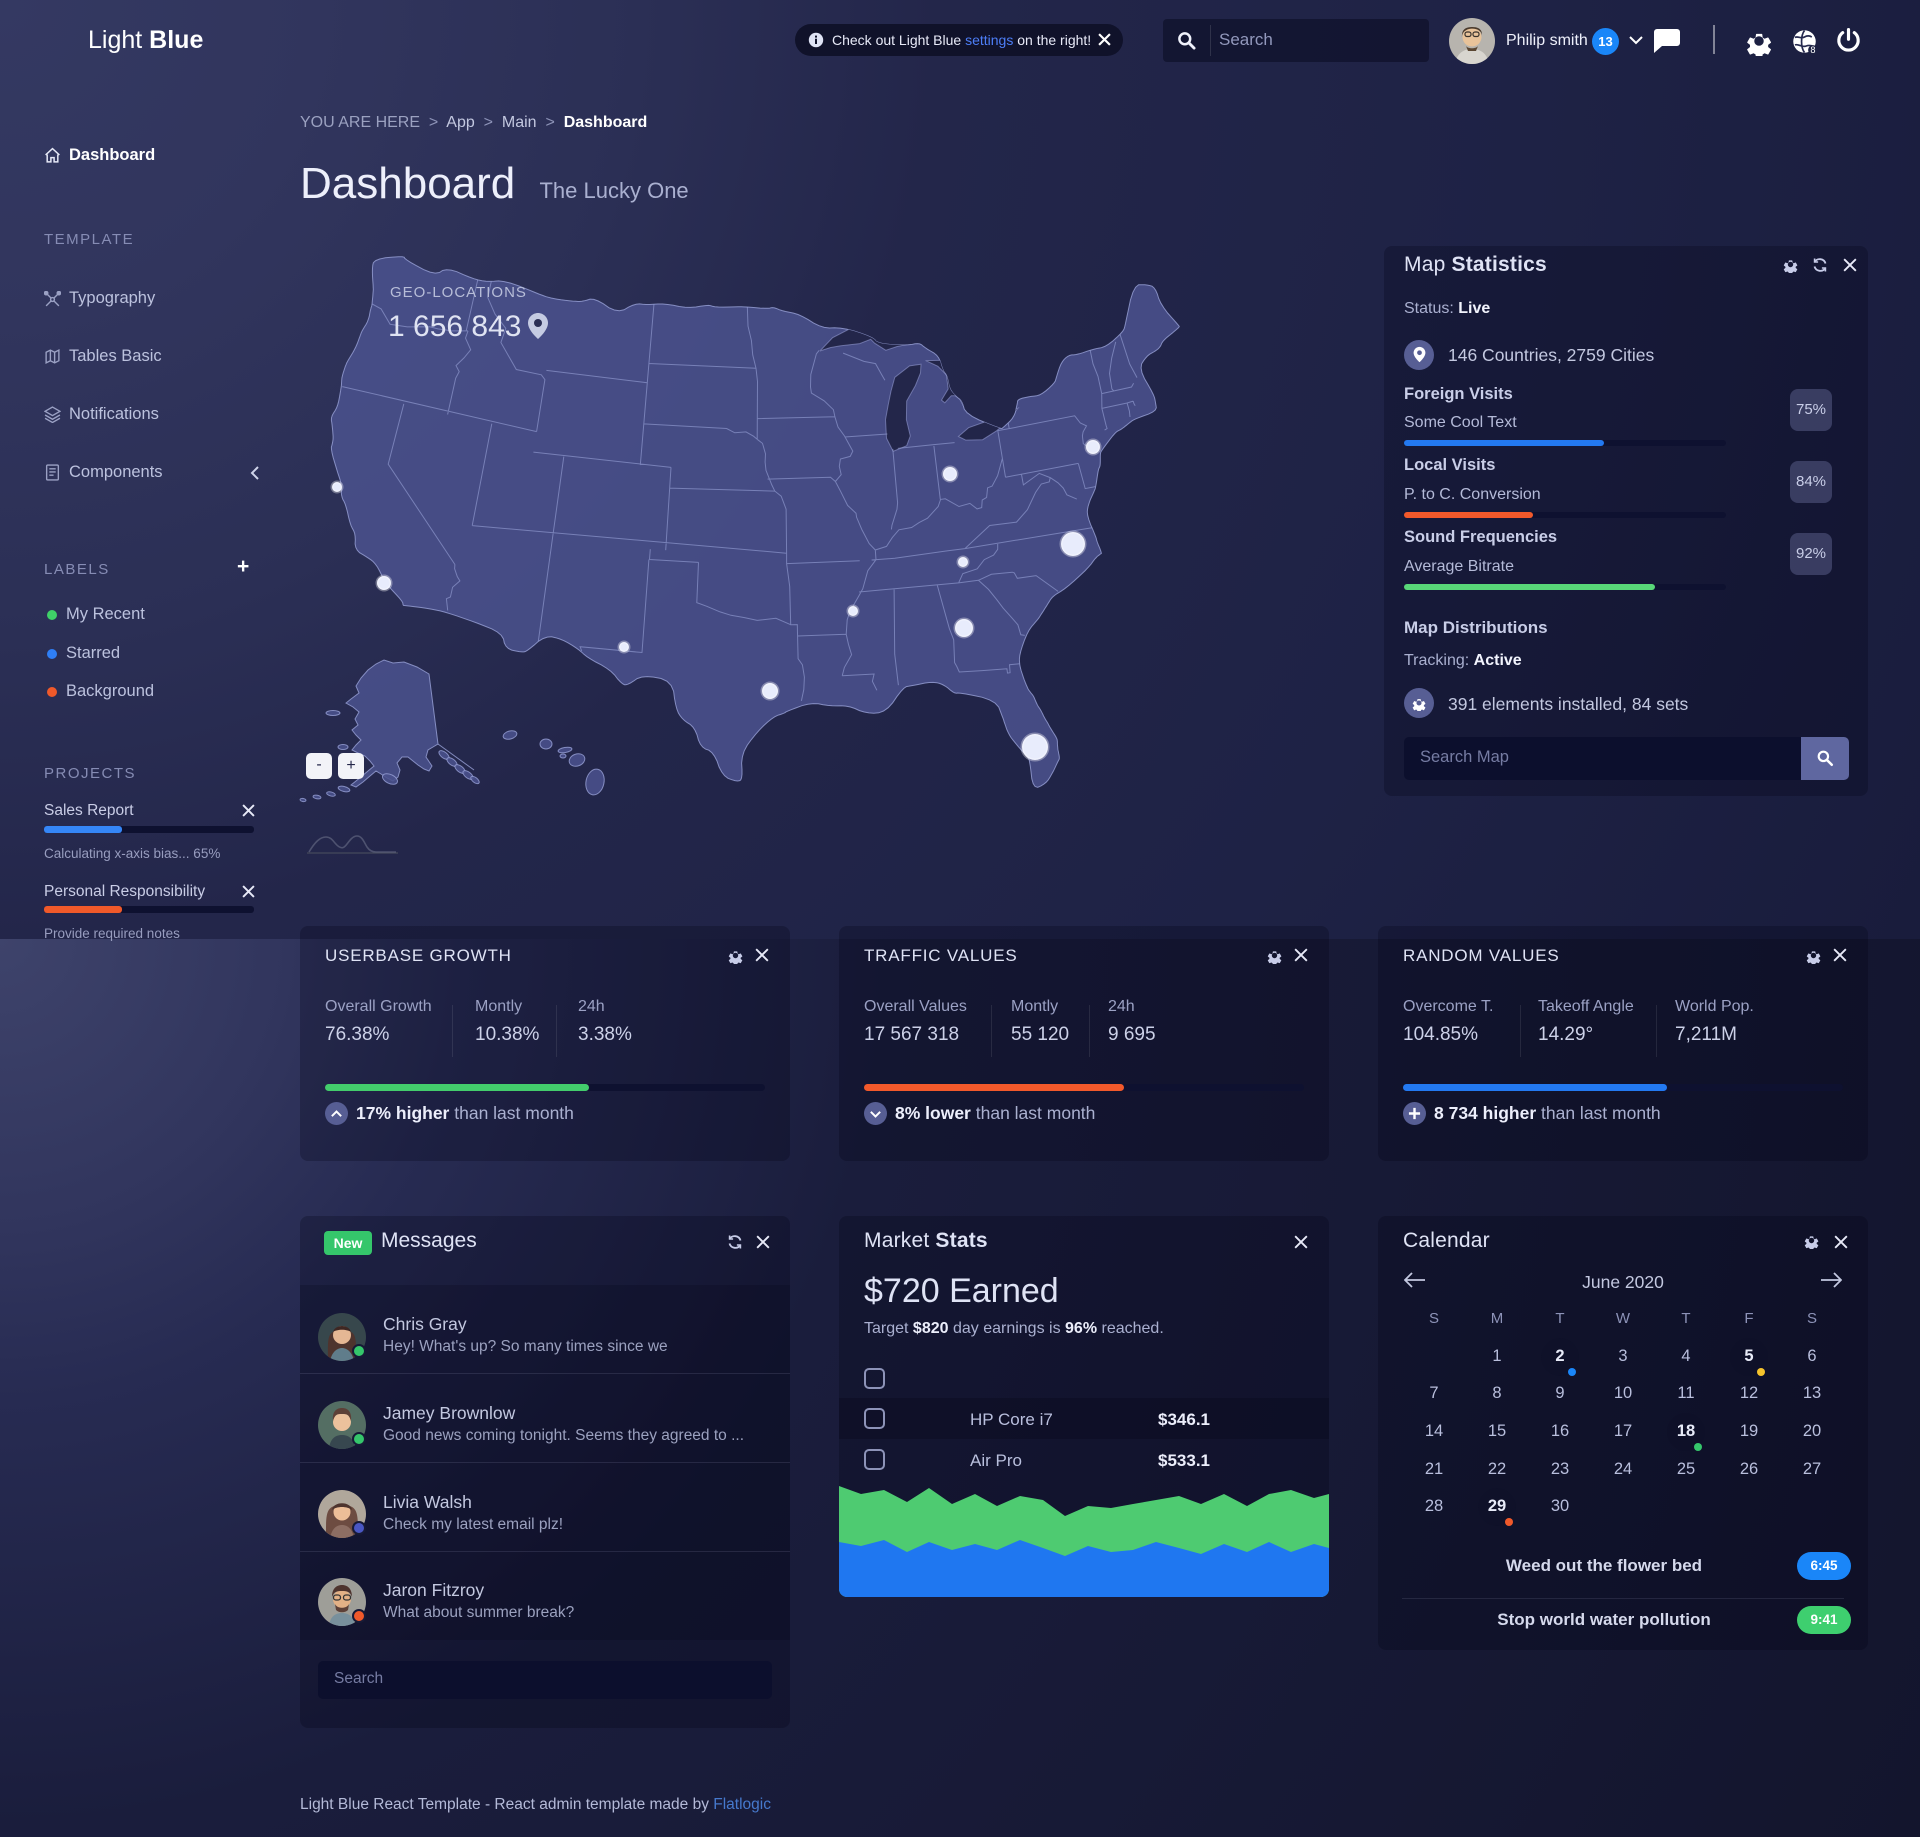  What do you see at coordinates (1812, 50) in the screenshot?
I see `svg-text: 8` at bounding box center [1812, 50].